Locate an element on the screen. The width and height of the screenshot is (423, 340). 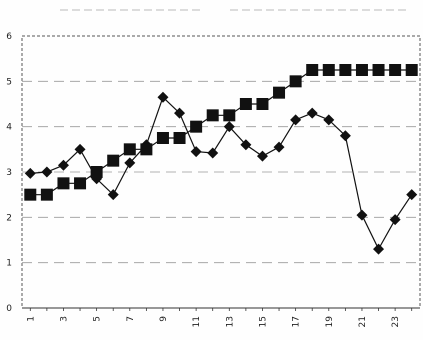
x-tick-label: 3 is located at coordinates (64, 319).